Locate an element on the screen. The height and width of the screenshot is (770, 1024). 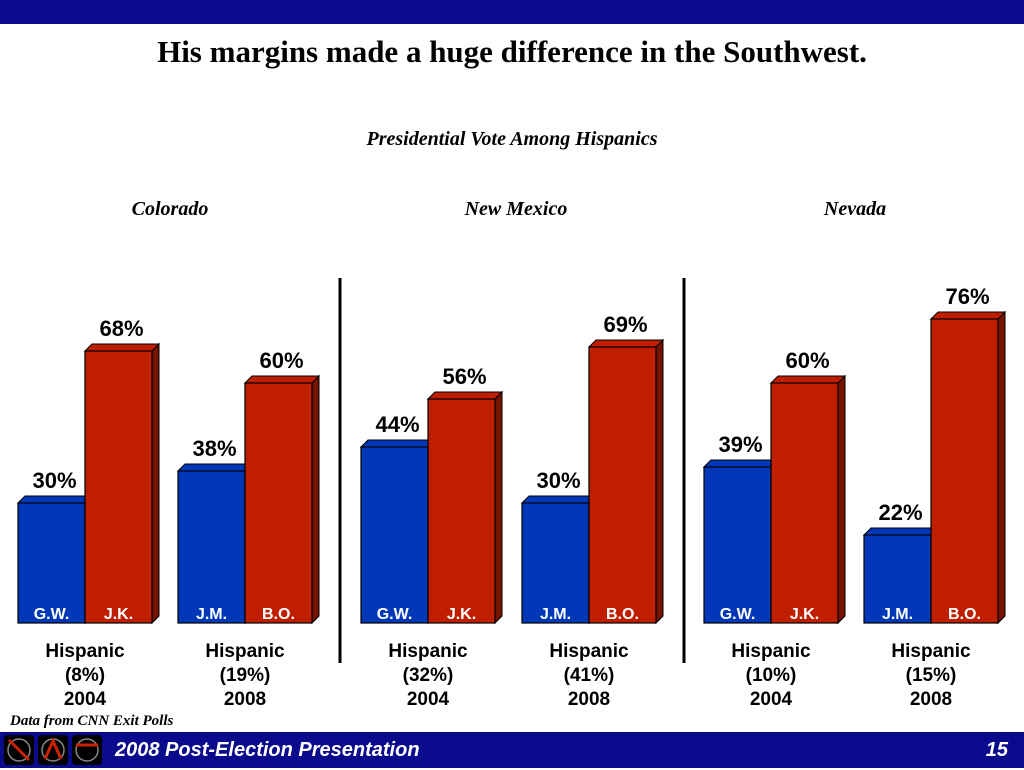
bar-value-label: 22% is located at coordinates (900, 512).